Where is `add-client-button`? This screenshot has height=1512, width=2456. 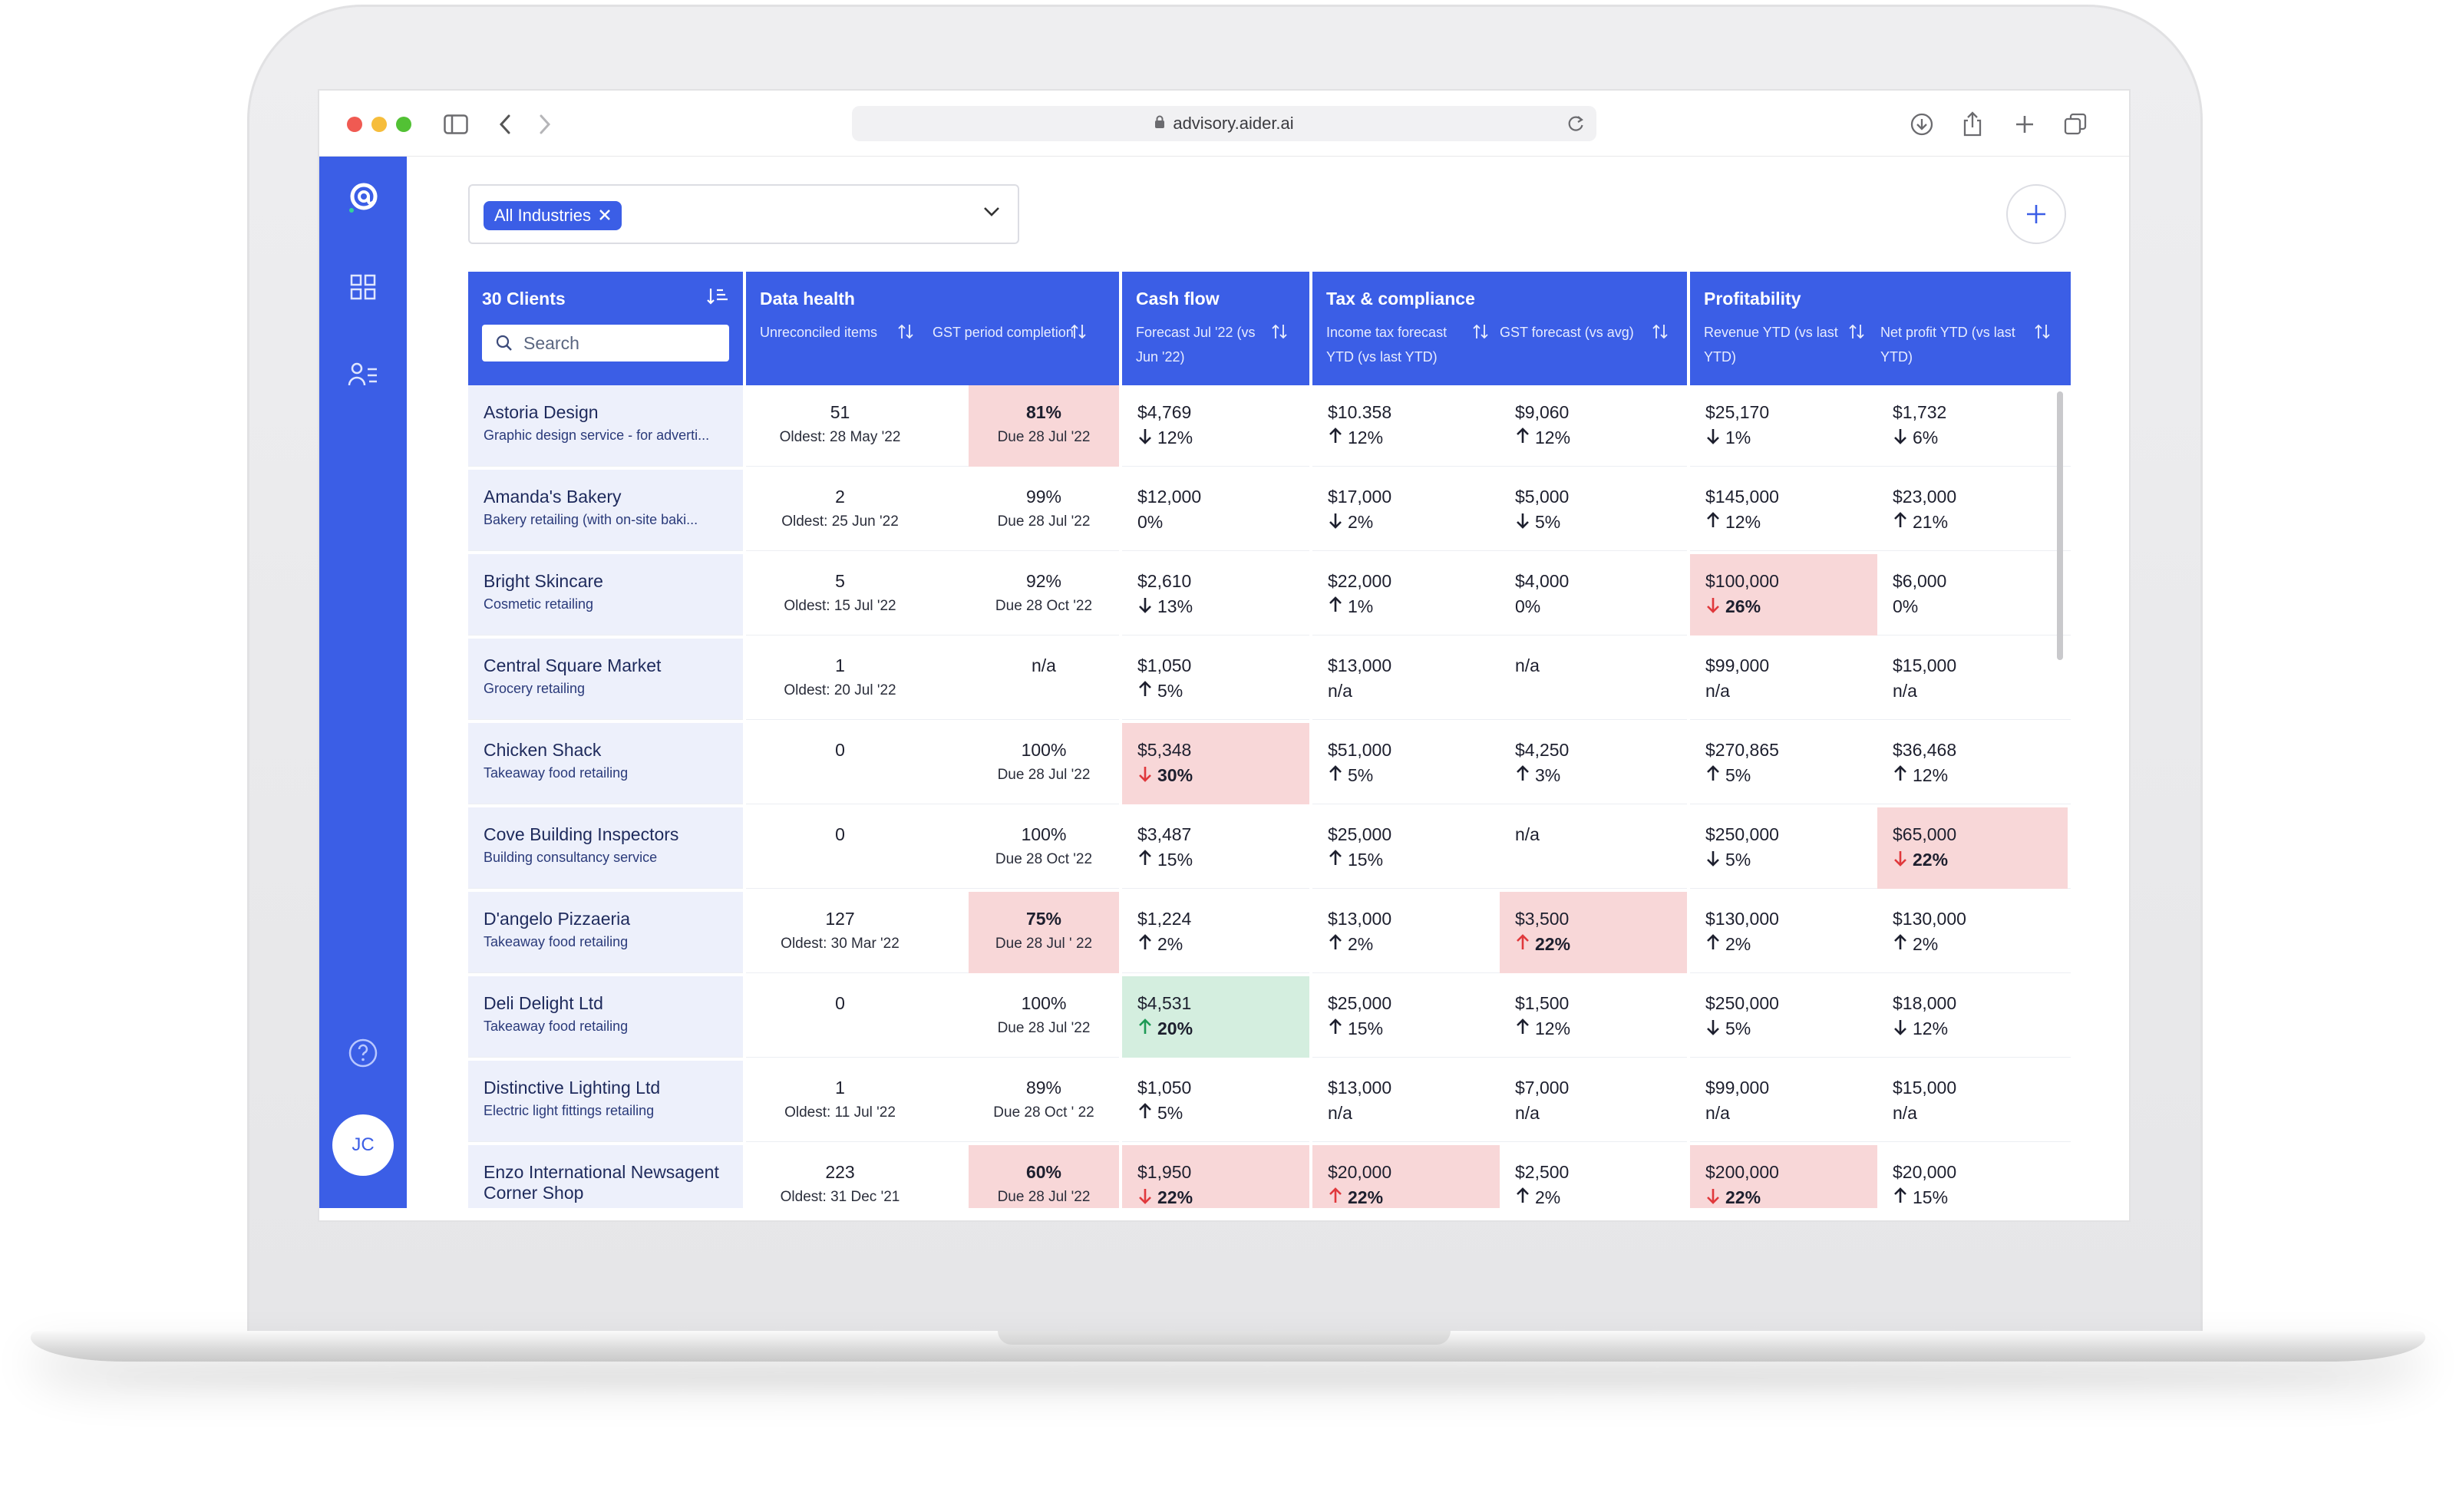
add-client-button is located at coordinates (2036, 214).